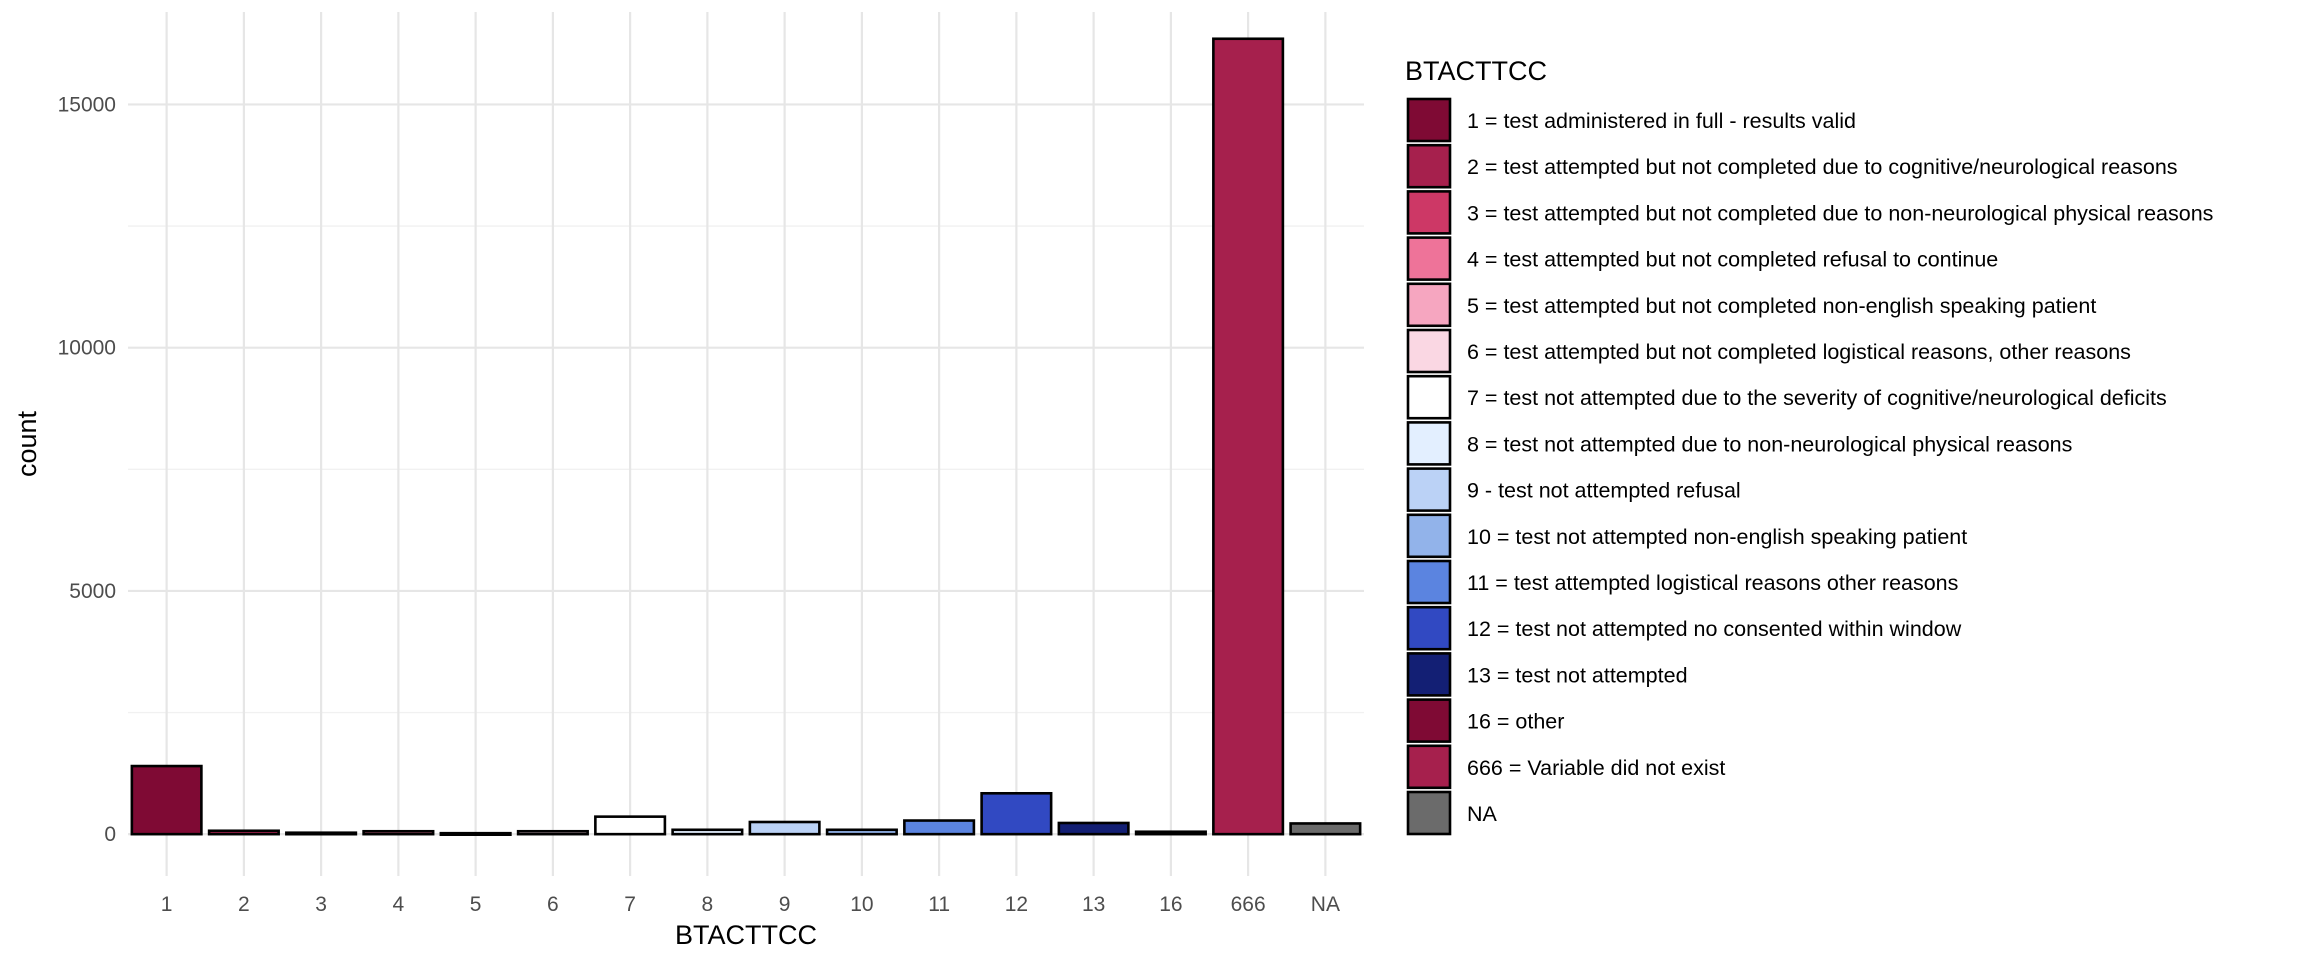  Describe the element at coordinates (476, 904) in the screenshot. I see `x-tick-label: 5` at that location.